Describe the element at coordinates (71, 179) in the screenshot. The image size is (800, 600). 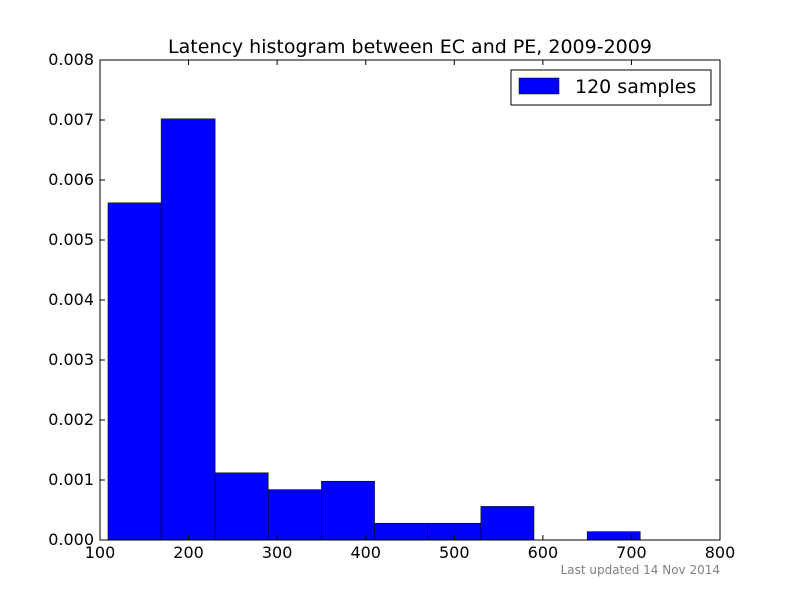
I see `y-tick-label: 0.006` at that location.